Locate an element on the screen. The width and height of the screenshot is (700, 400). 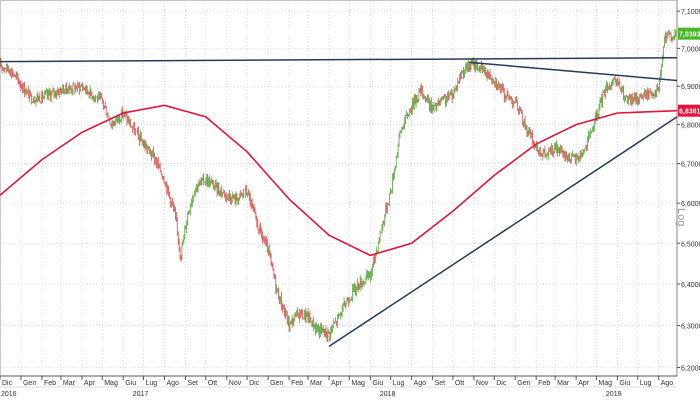
x-year-label: 2016 is located at coordinates (9, 394).